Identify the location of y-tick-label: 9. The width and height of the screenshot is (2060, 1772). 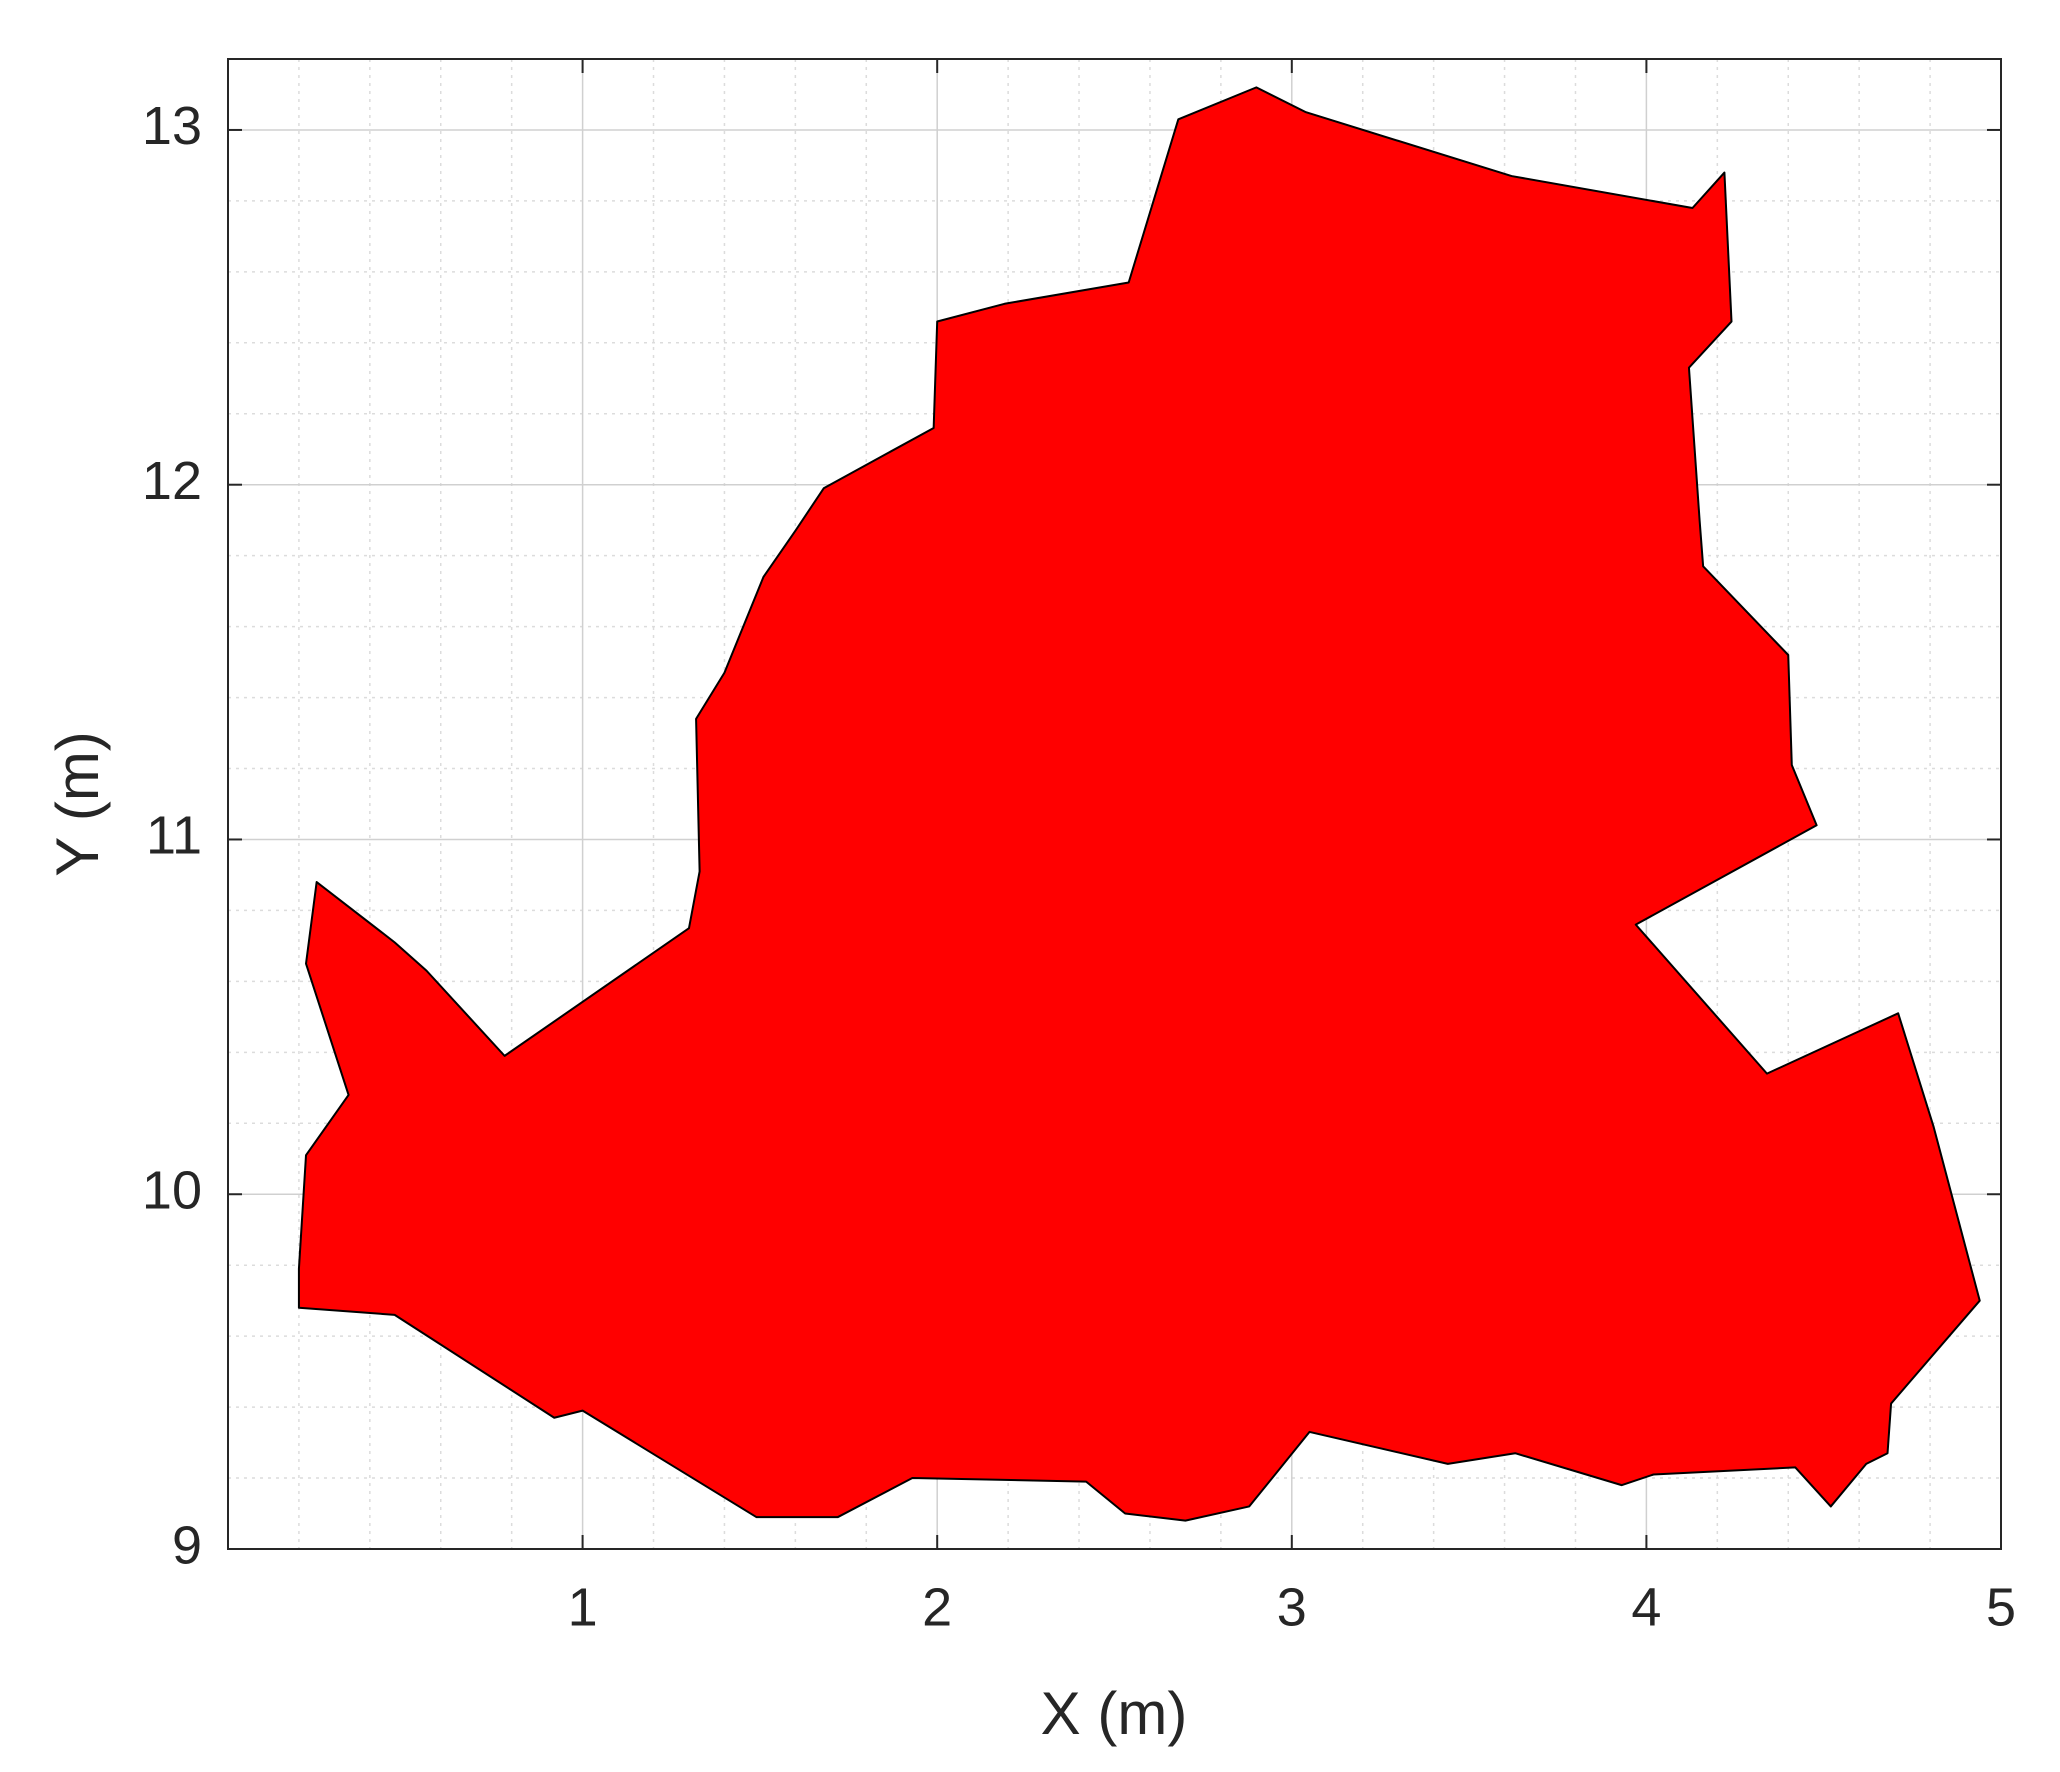
(187, 1545).